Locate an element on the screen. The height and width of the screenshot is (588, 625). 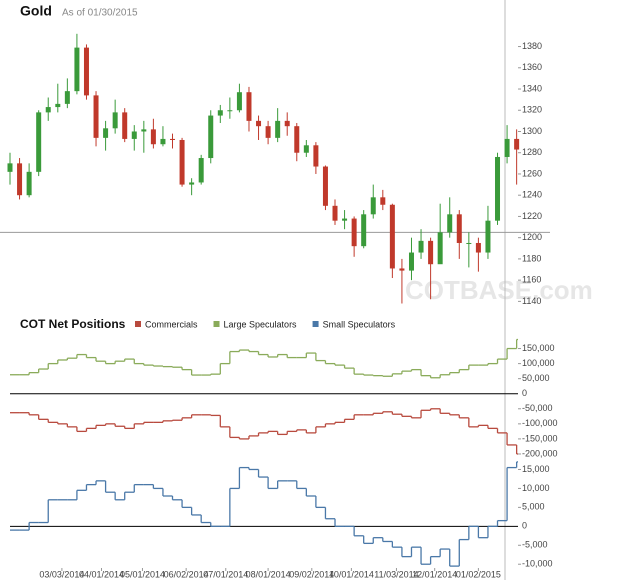
y-tick-label: 1260 is located at coordinates (532, 173).